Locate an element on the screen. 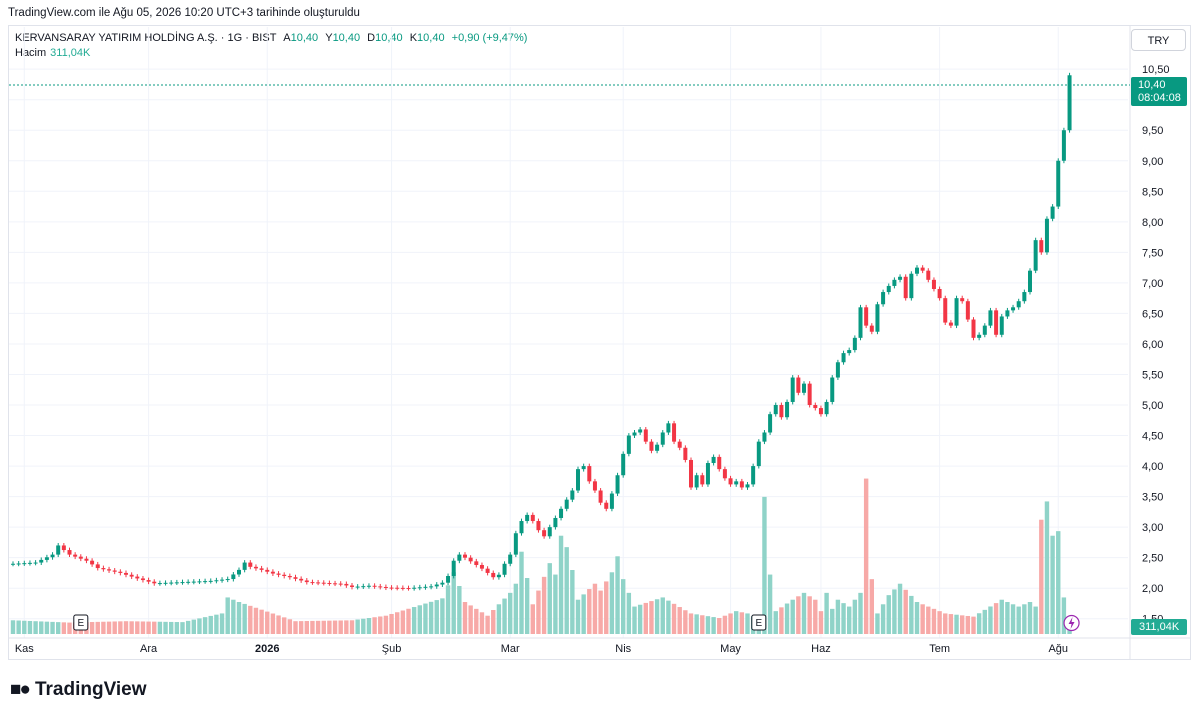 This screenshot has height=716, width=1200. volume-label: Hacim is located at coordinates (31, 53).